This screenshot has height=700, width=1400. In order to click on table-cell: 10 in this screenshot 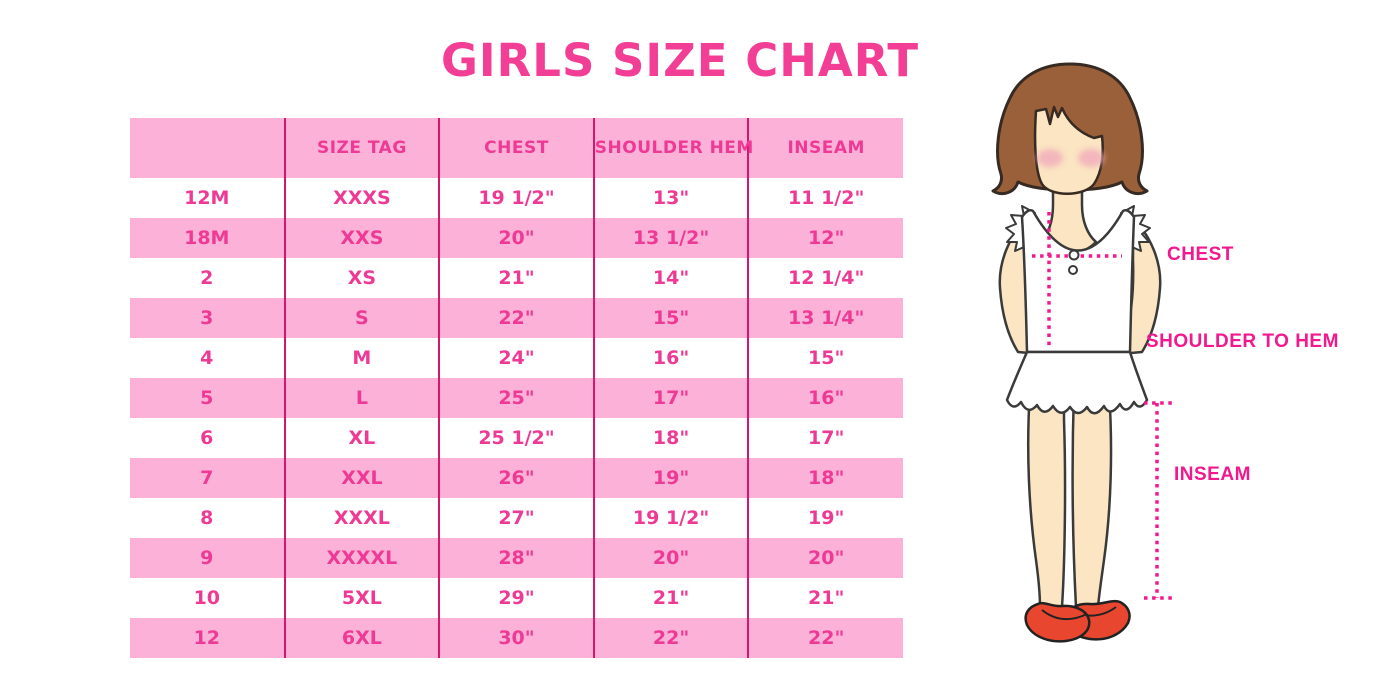, I will do `click(207, 598)`.